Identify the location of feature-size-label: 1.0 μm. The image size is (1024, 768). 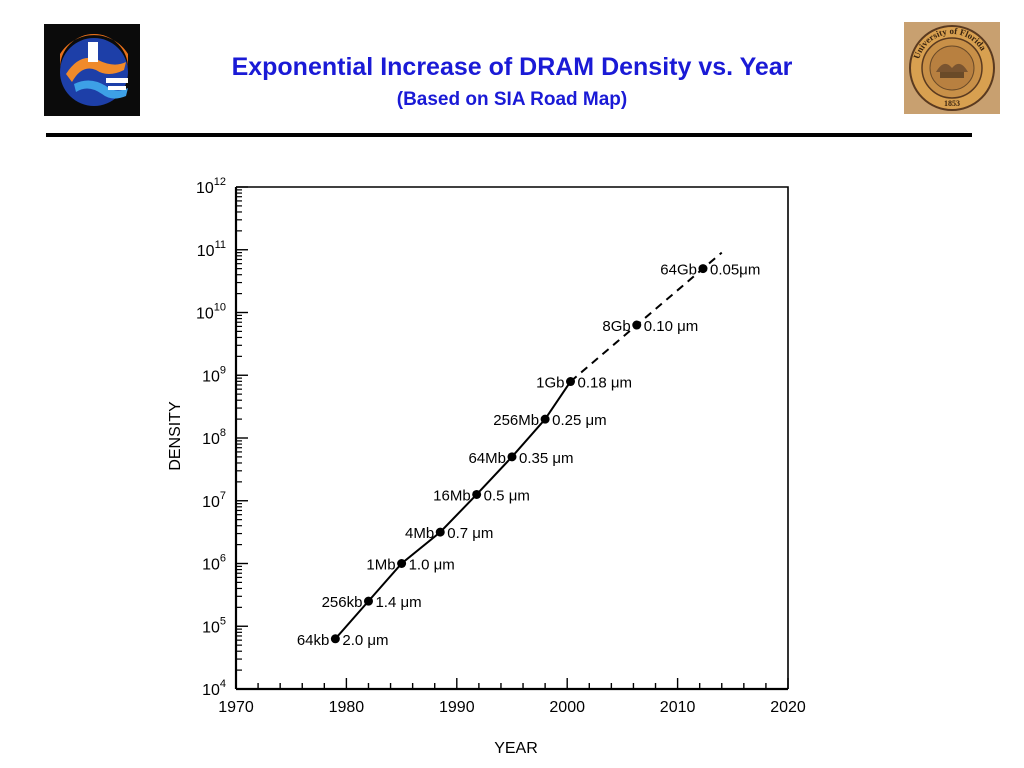
(432, 565).